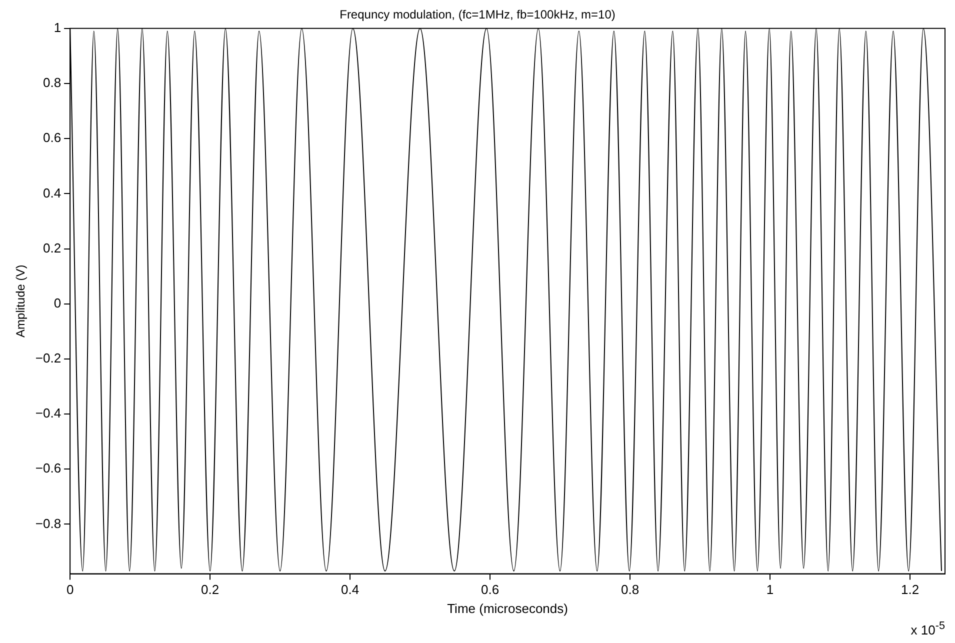 This screenshot has height=643, width=955. Describe the element at coordinates (48, 523) in the screenshot. I see `y-tick-label: −0.8` at that location.